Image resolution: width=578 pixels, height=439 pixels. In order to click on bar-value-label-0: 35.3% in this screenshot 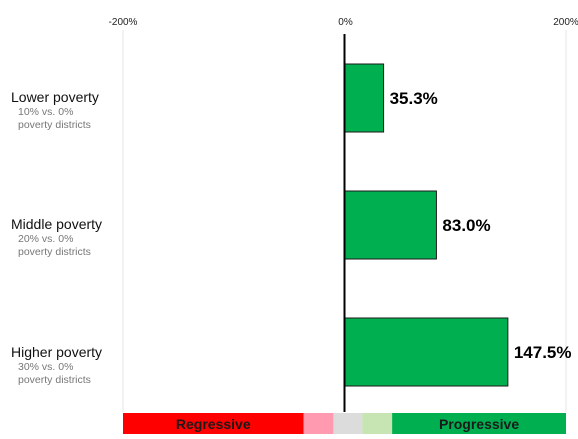, I will do `click(414, 98)`.